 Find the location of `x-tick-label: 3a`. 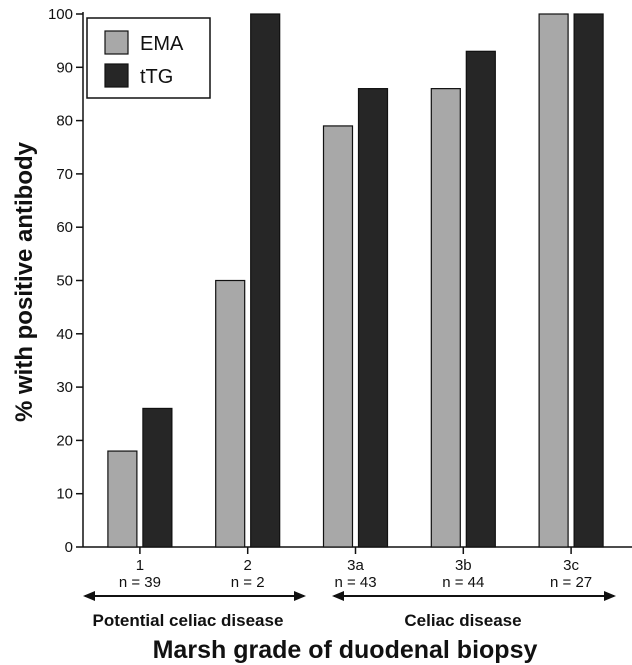

x-tick-label: 3a is located at coordinates (355, 565).